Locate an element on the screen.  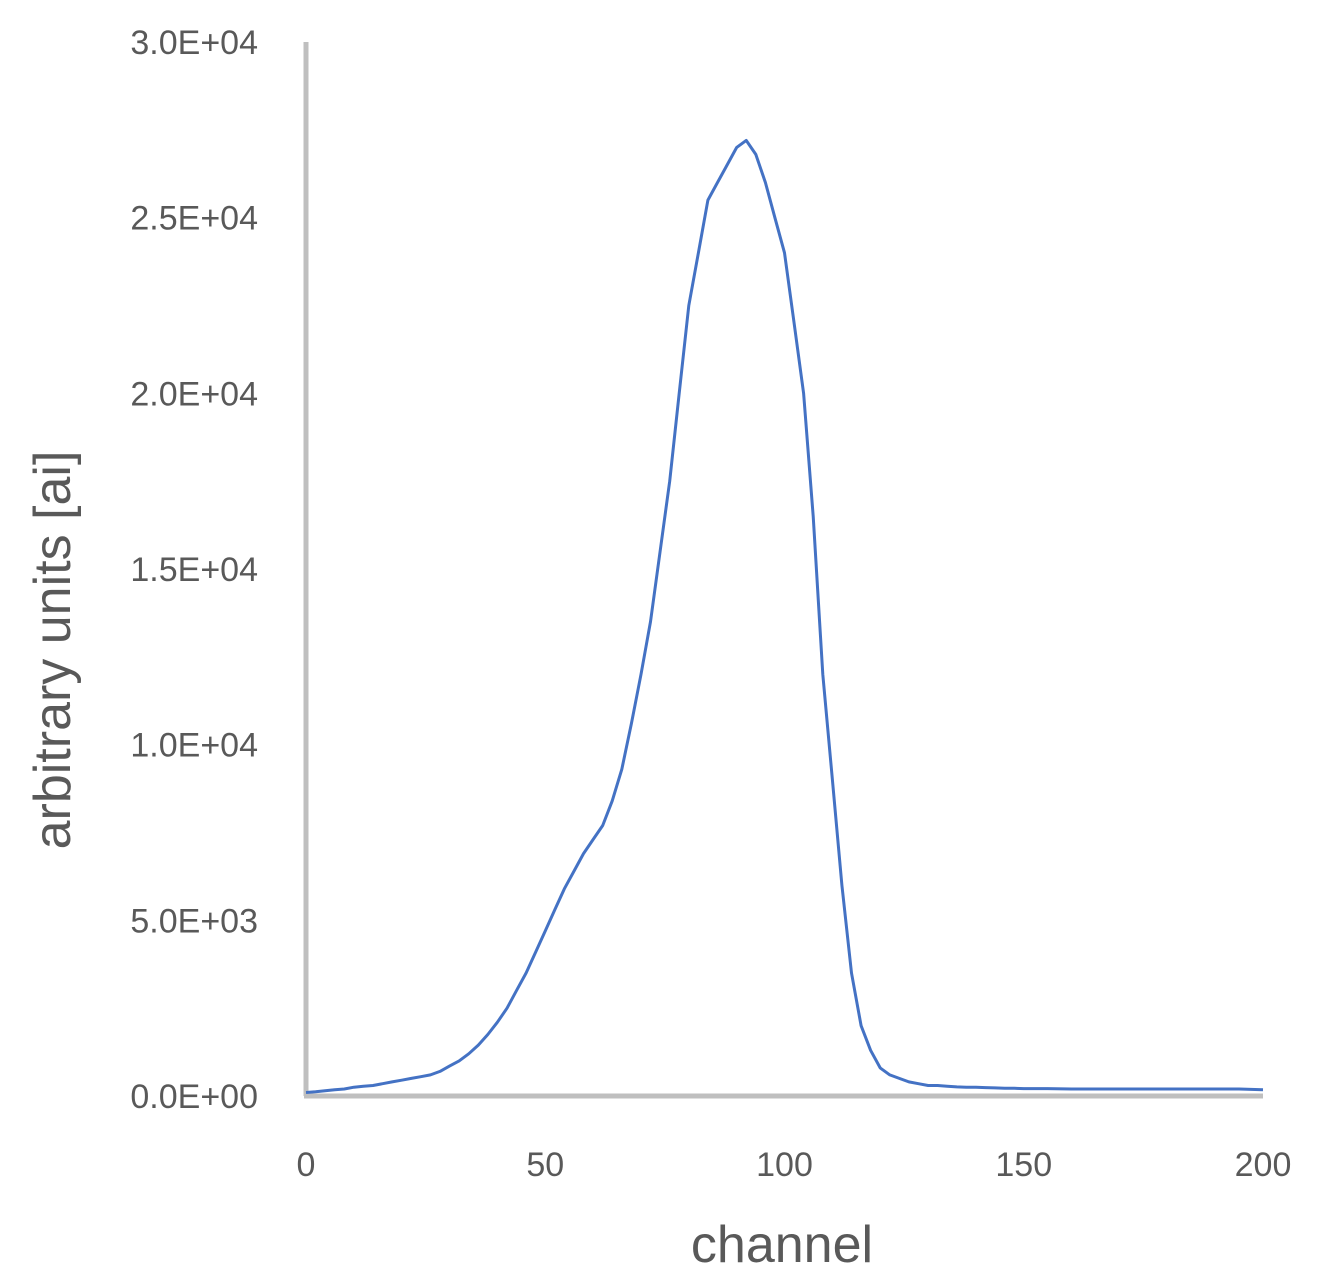
x-axis-title: channel is located at coordinates (782, 1245).